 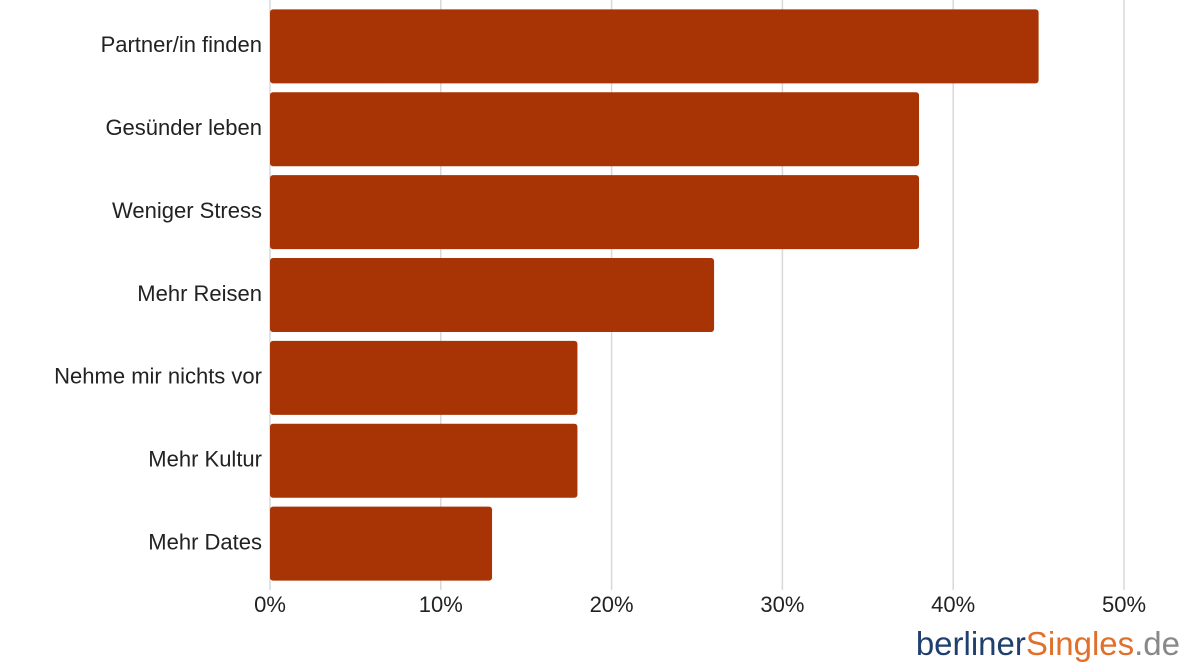 What do you see at coordinates (782, 604) in the screenshot?
I see `x-tick-label: 30%` at bounding box center [782, 604].